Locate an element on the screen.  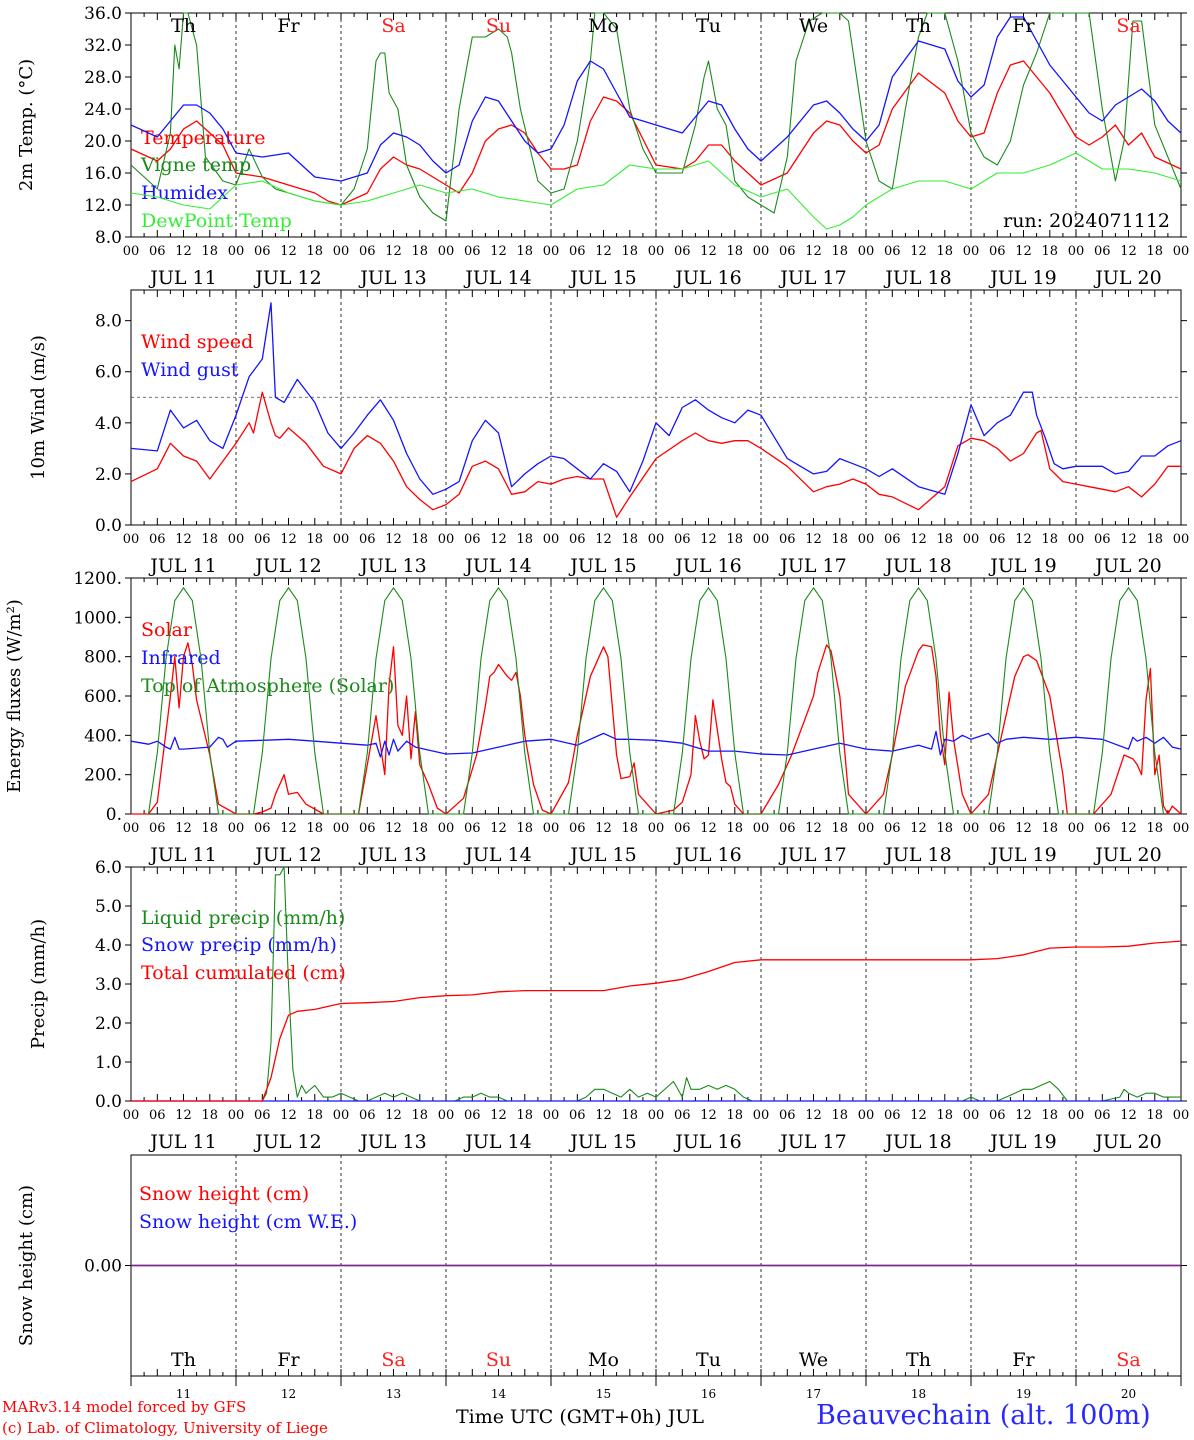
legend-series-liquid-precip-mm-h: Liquid precip (mm/h) is located at coordinates (243, 918).